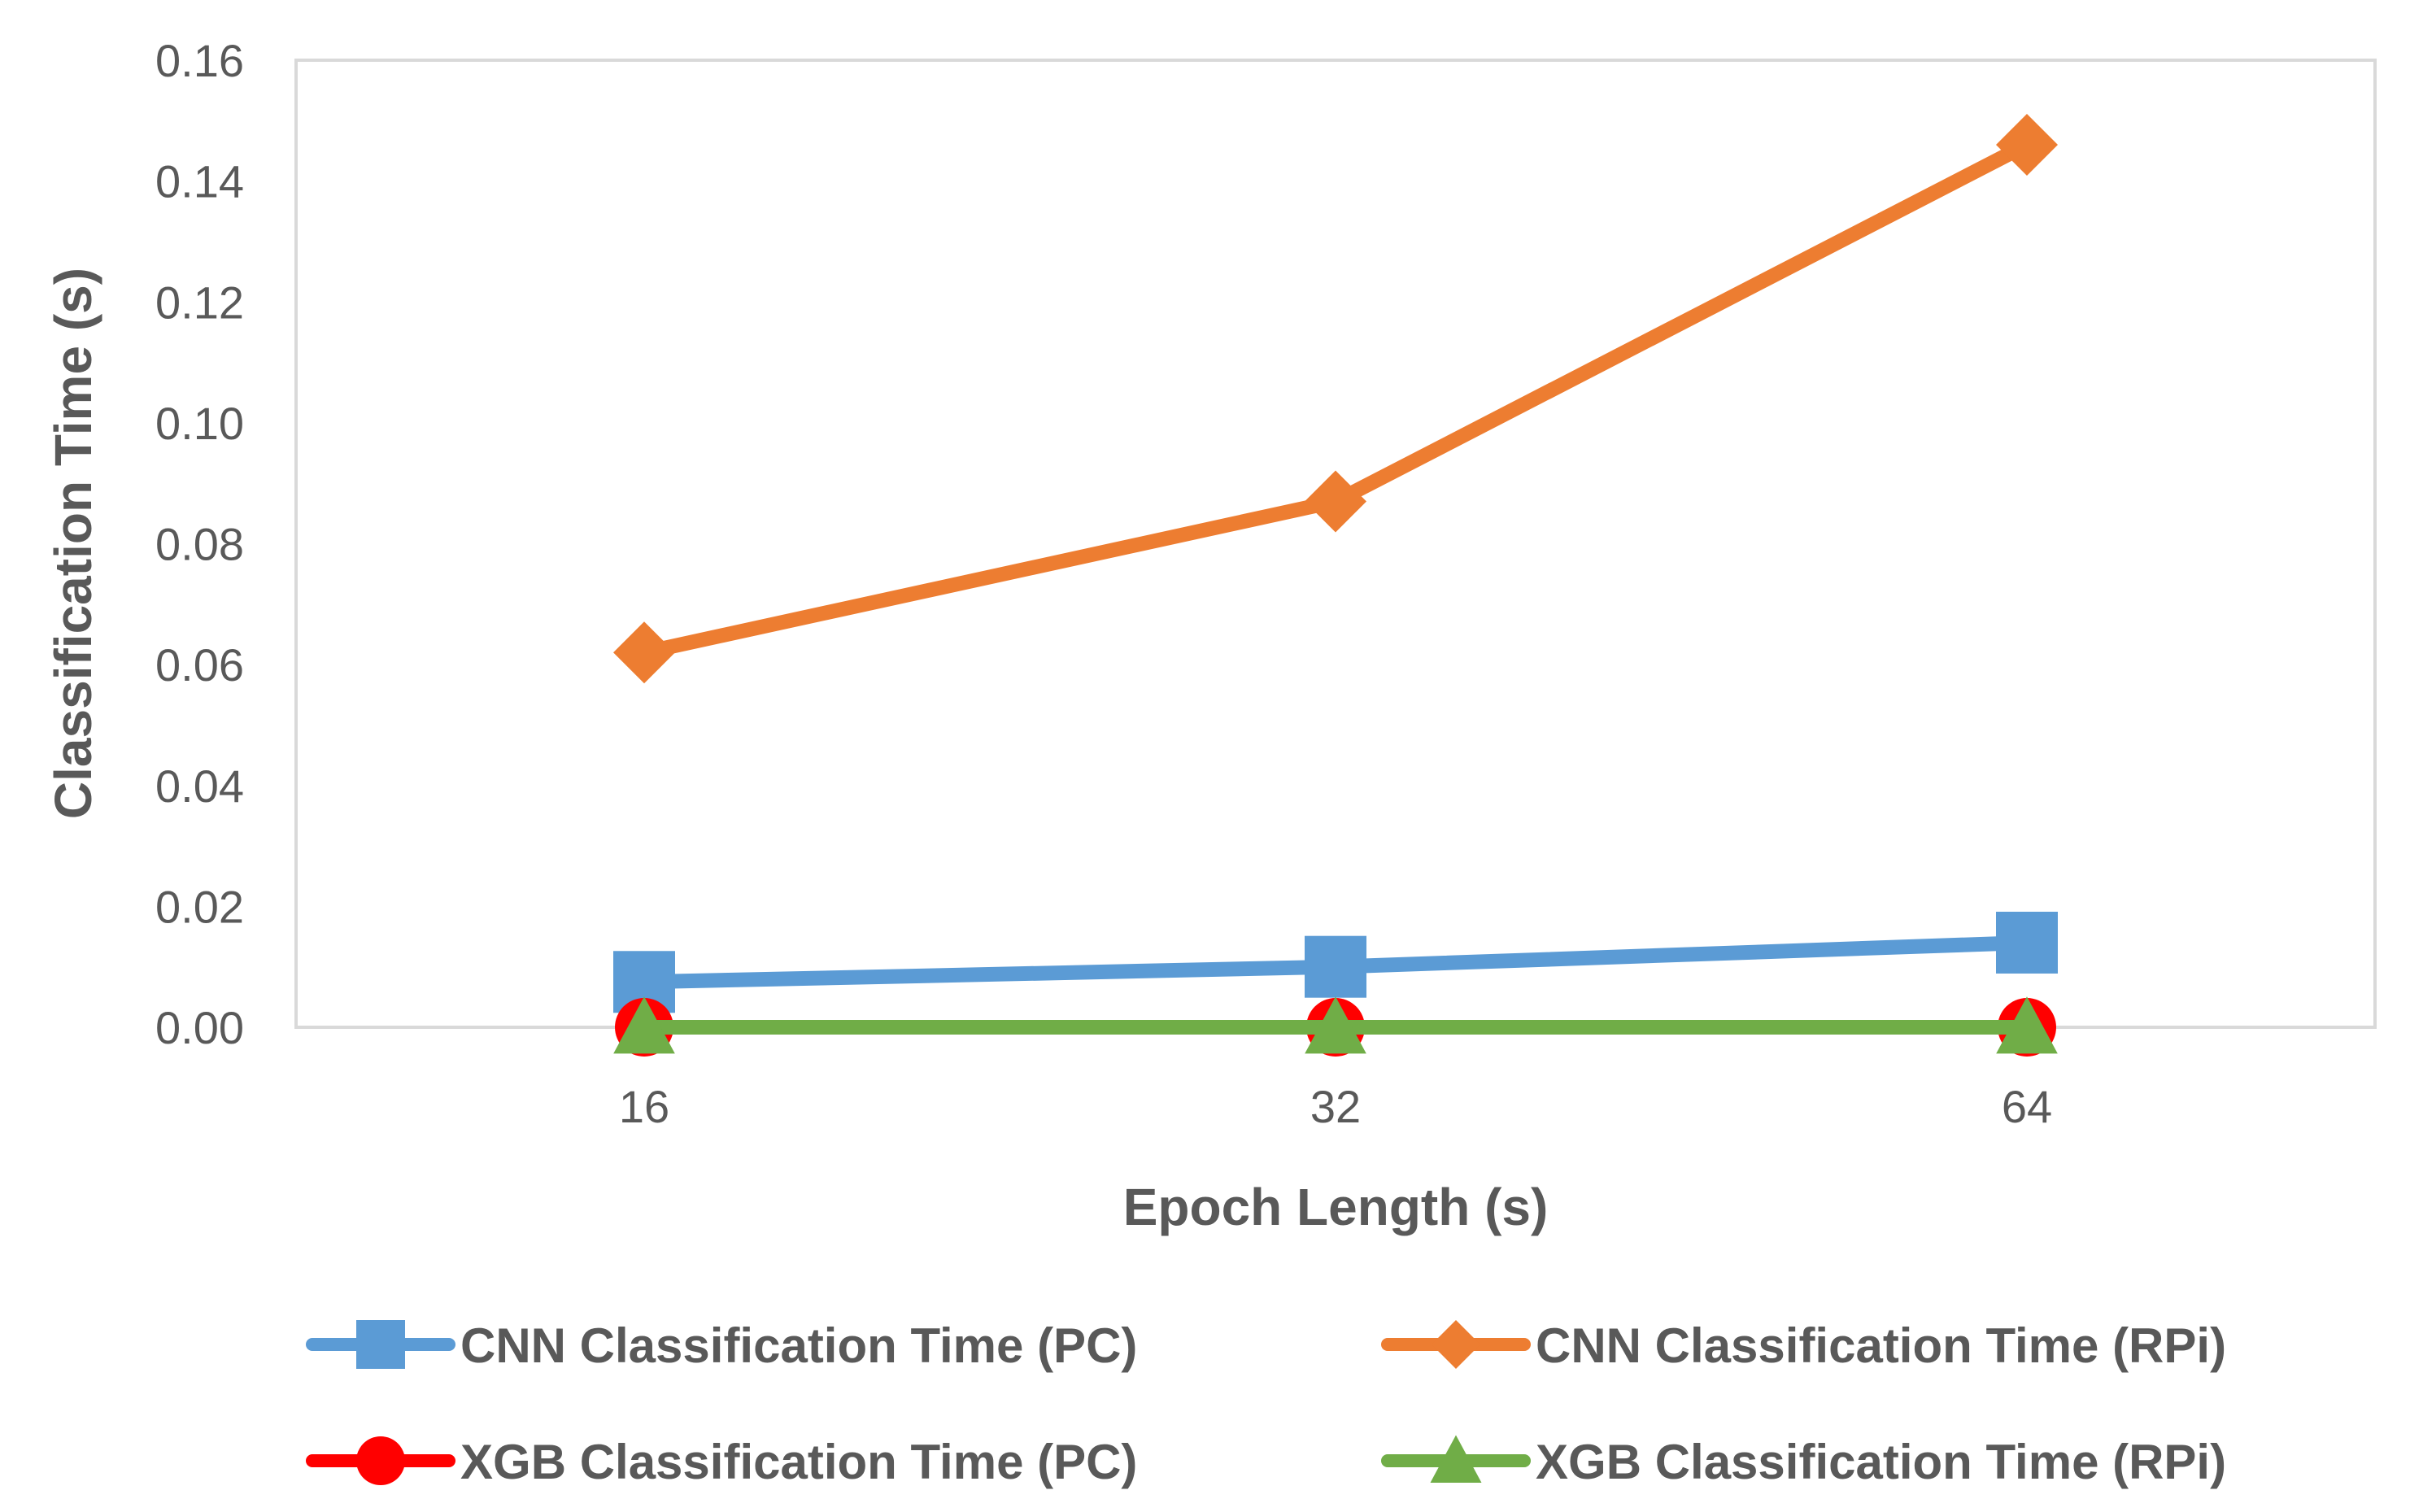  I want to click on legend-label: XGB Classification Time (RPi), so click(1881, 1462).